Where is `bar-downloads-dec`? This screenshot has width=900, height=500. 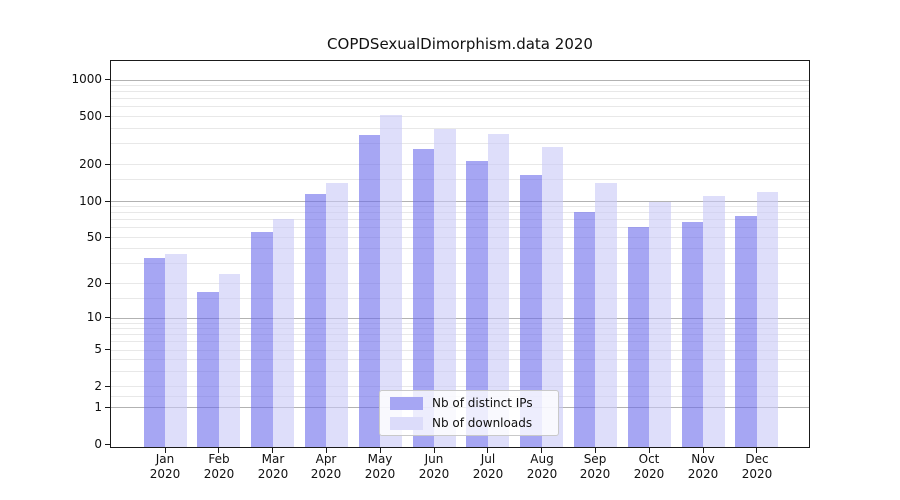
bar-downloads-dec is located at coordinates (767, 319).